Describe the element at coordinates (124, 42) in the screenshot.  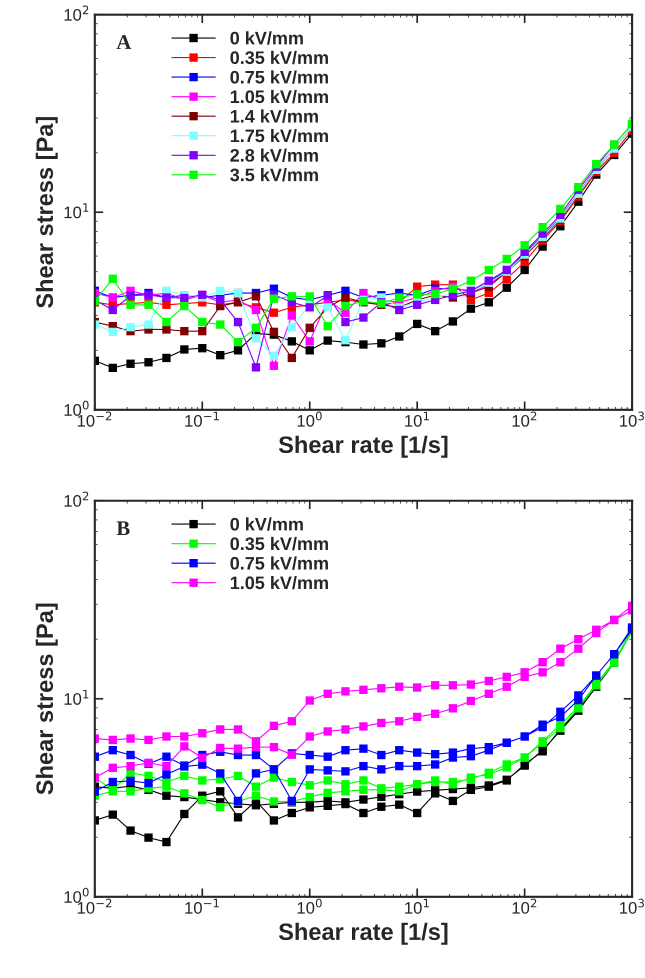
I see `annotation: A` at that location.